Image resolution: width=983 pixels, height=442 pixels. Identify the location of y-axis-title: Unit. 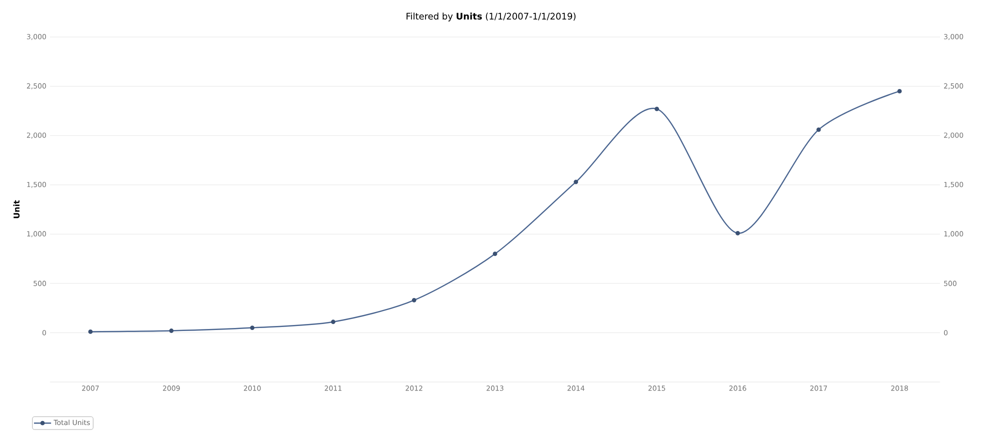
(16, 209).